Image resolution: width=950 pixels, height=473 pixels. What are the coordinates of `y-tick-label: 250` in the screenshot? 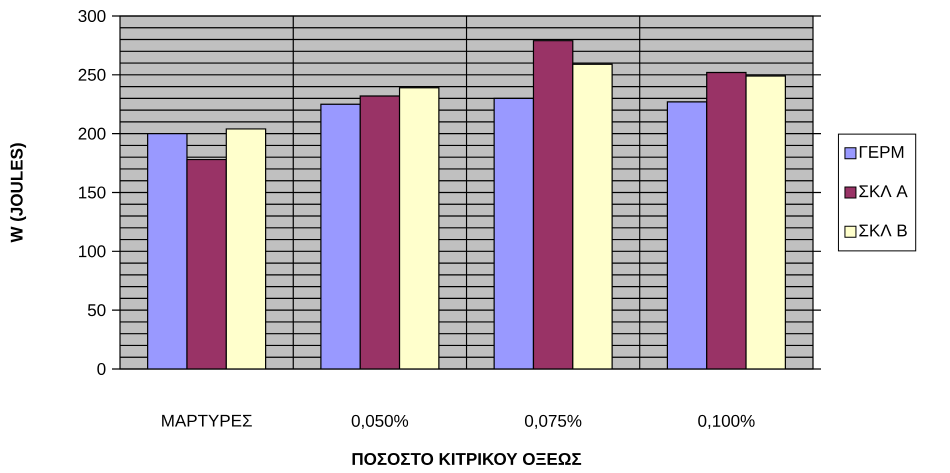 It's located at (92, 74).